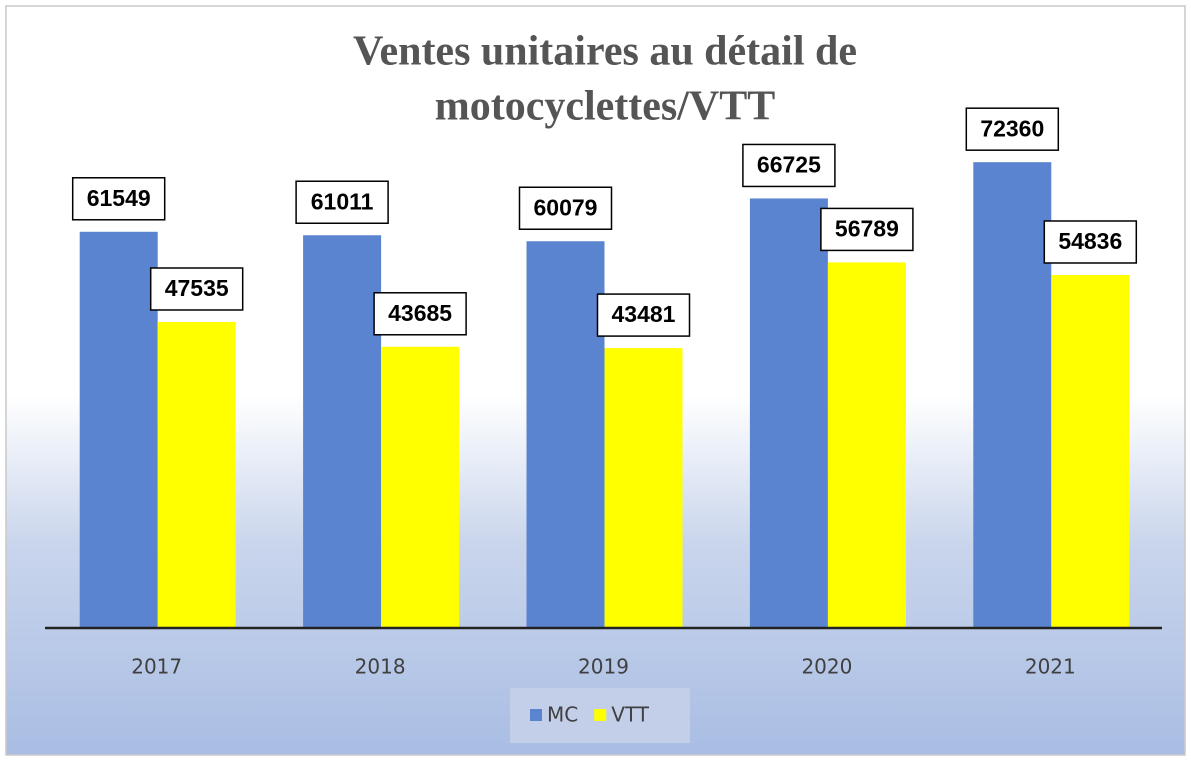 This screenshot has height=761, width=1191. I want to click on chart-title: motocyclettes/VTT, so click(605, 107).